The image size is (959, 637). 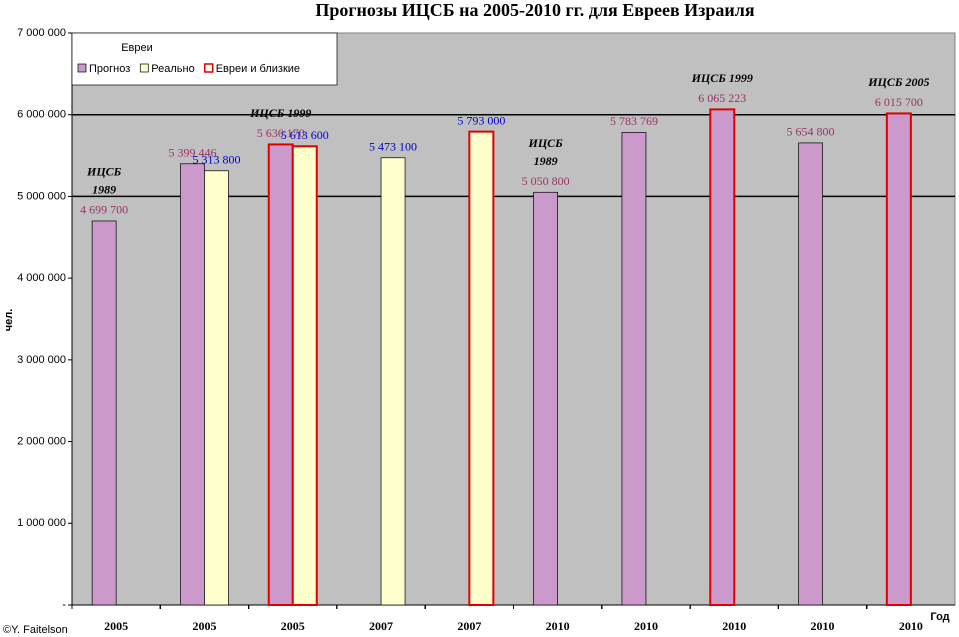 What do you see at coordinates (41, 196) in the screenshot?
I see `y-tick-label: 5 000 000` at bounding box center [41, 196].